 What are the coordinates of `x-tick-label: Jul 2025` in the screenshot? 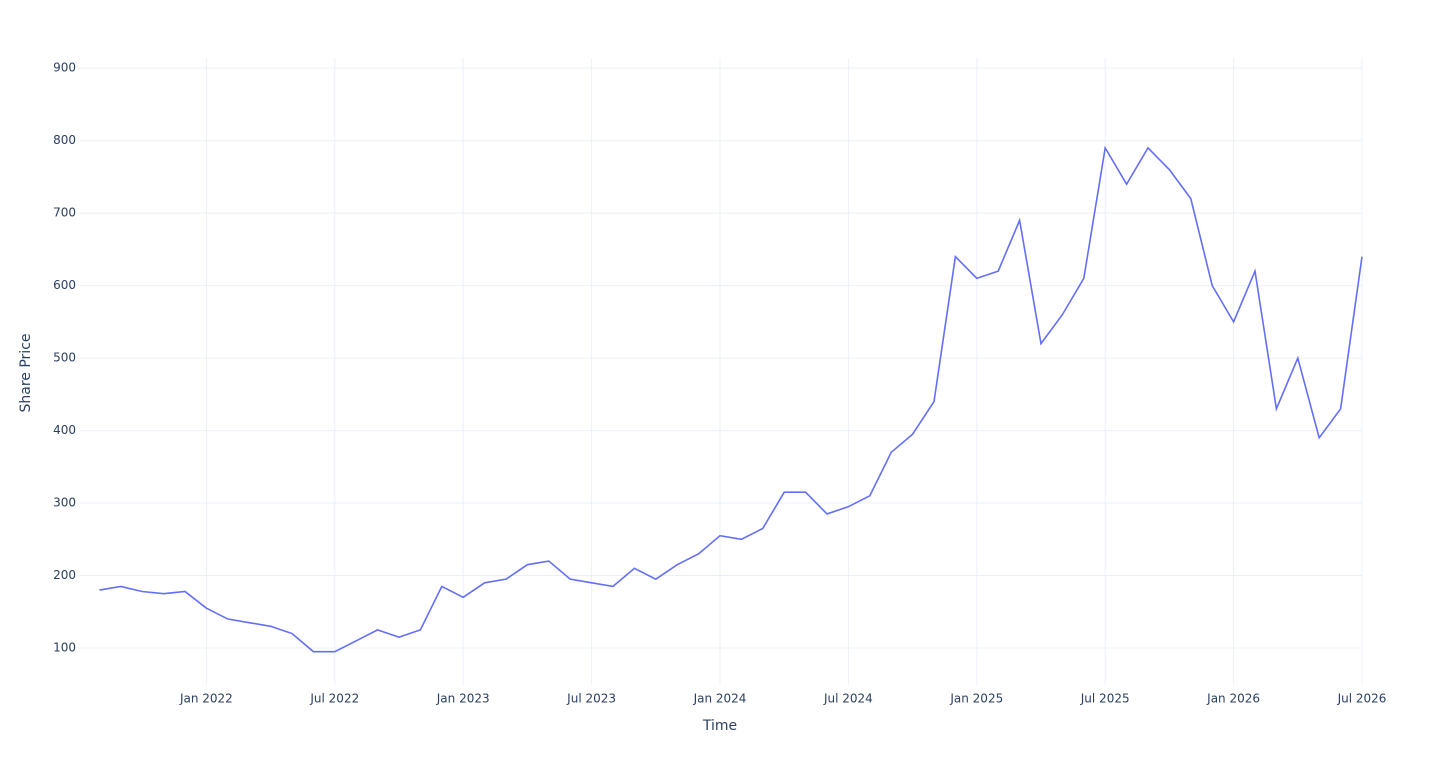 It's located at (1105, 699).